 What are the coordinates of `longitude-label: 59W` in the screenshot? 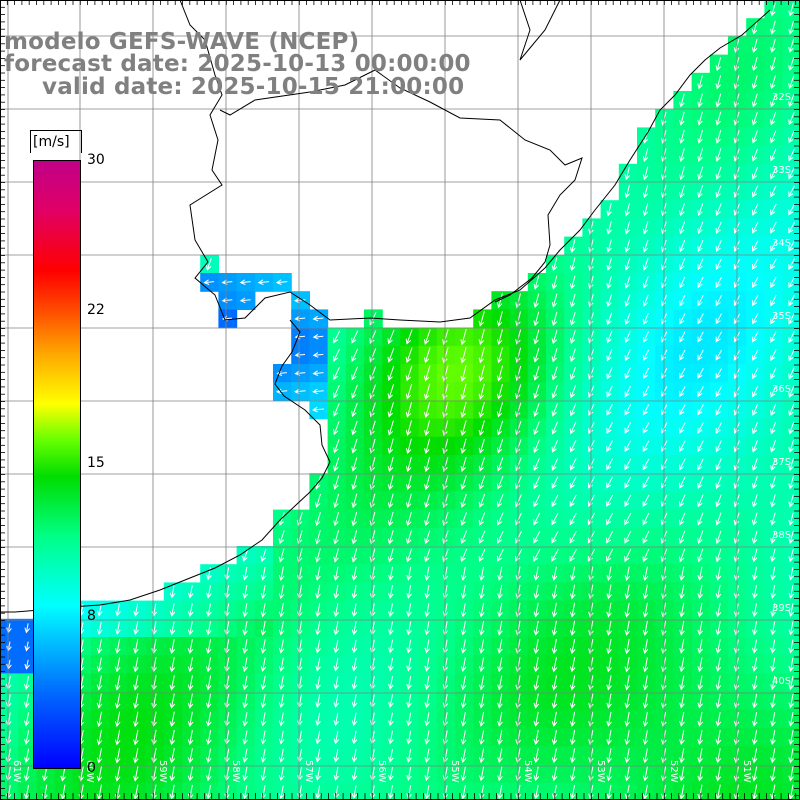 It's located at (162, 771).